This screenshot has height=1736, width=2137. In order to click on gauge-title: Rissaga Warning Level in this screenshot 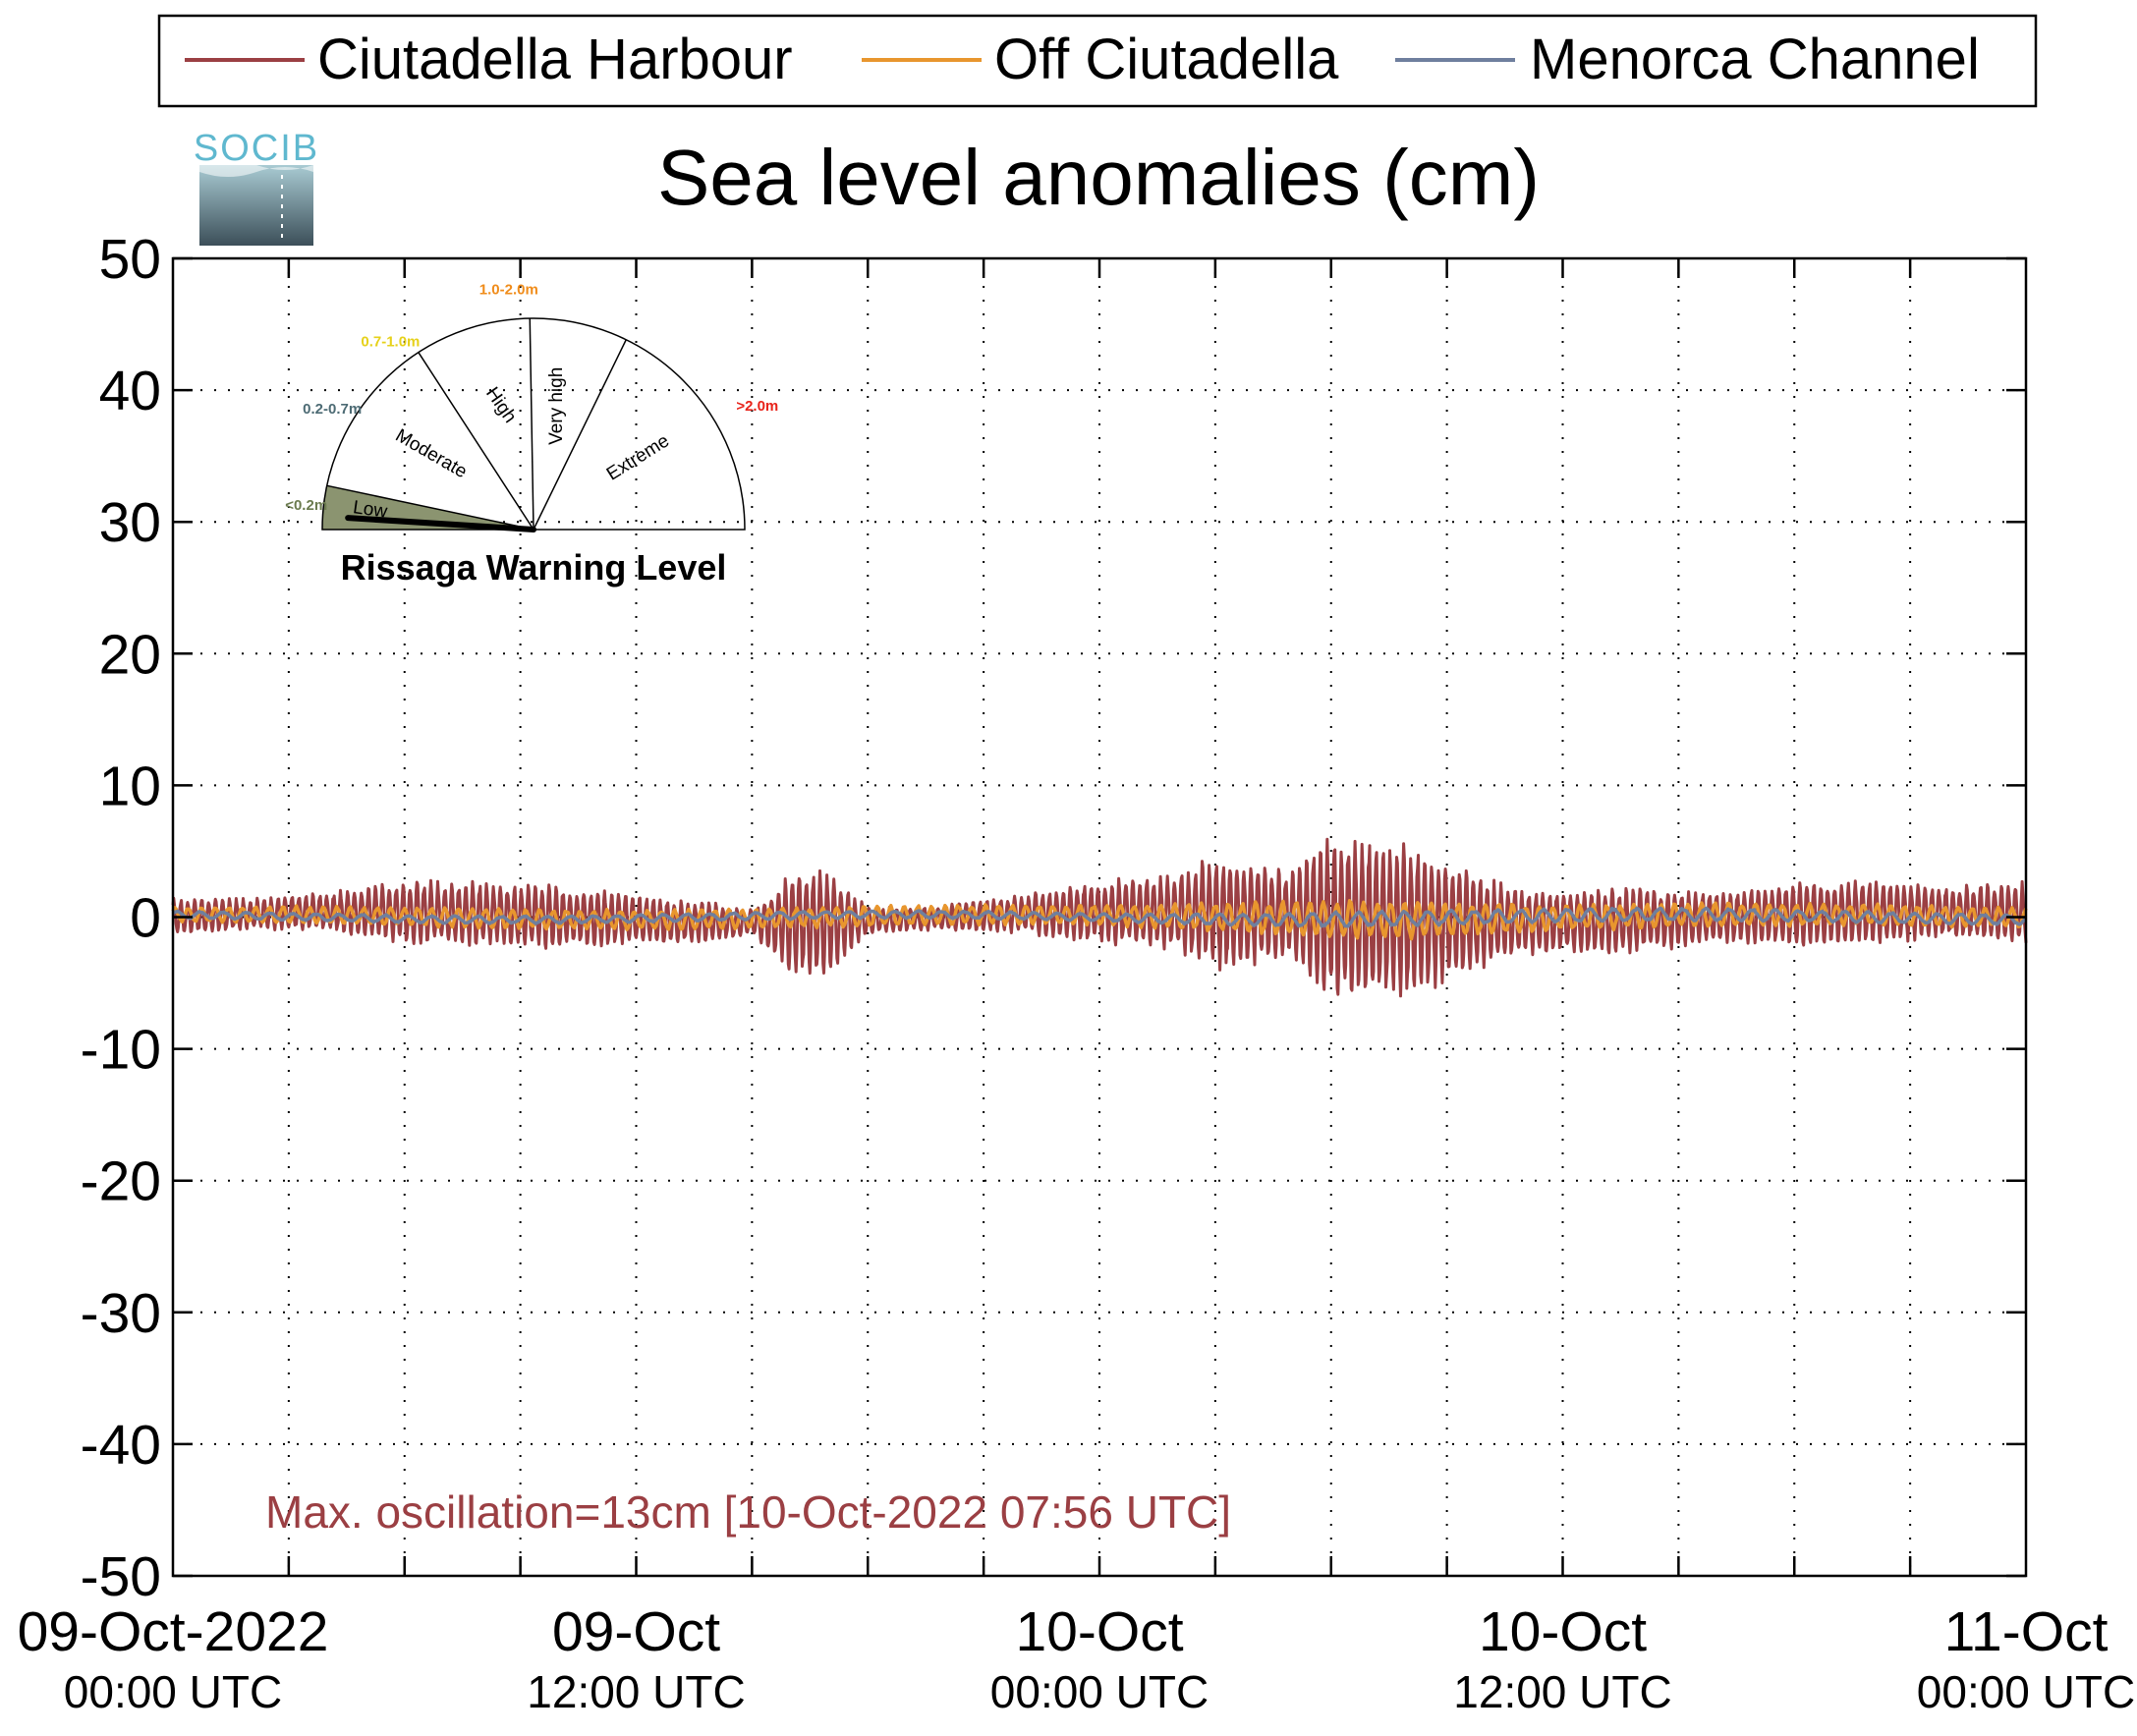, I will do `click(534, 567)`.